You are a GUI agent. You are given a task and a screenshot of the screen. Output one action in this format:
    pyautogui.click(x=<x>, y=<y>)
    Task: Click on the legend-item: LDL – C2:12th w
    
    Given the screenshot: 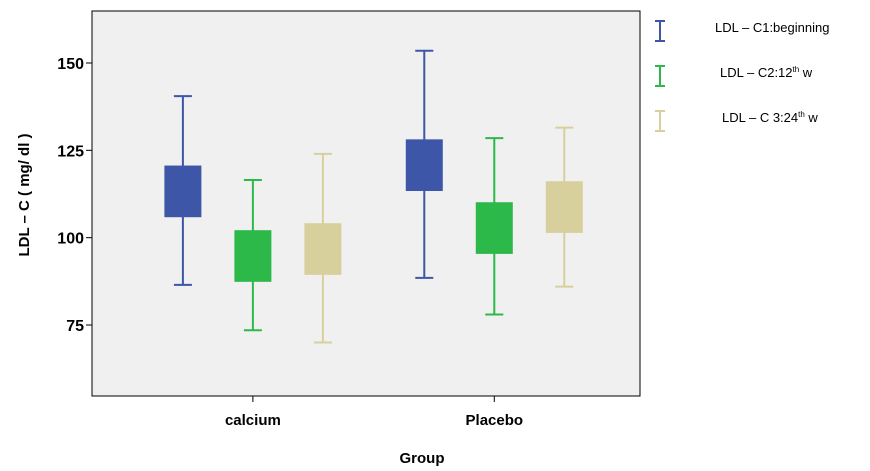 What is the action you would take?
    pyautogui.click(x=734, y=76)
    